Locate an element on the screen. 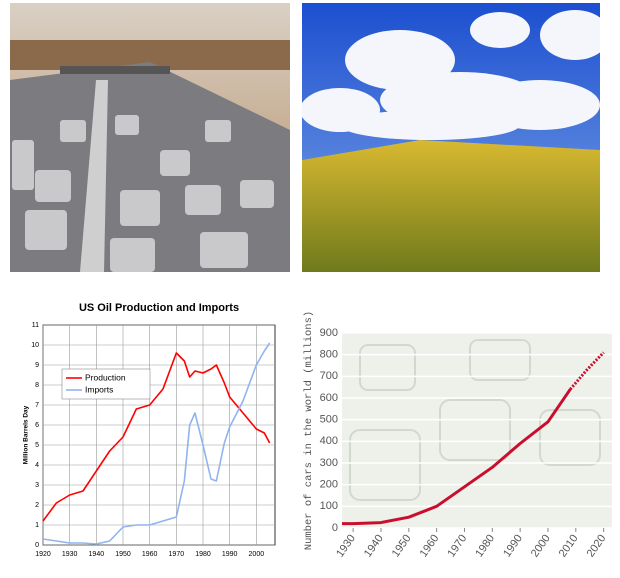  legend-label: Imports is located at coordinates (99, 389).